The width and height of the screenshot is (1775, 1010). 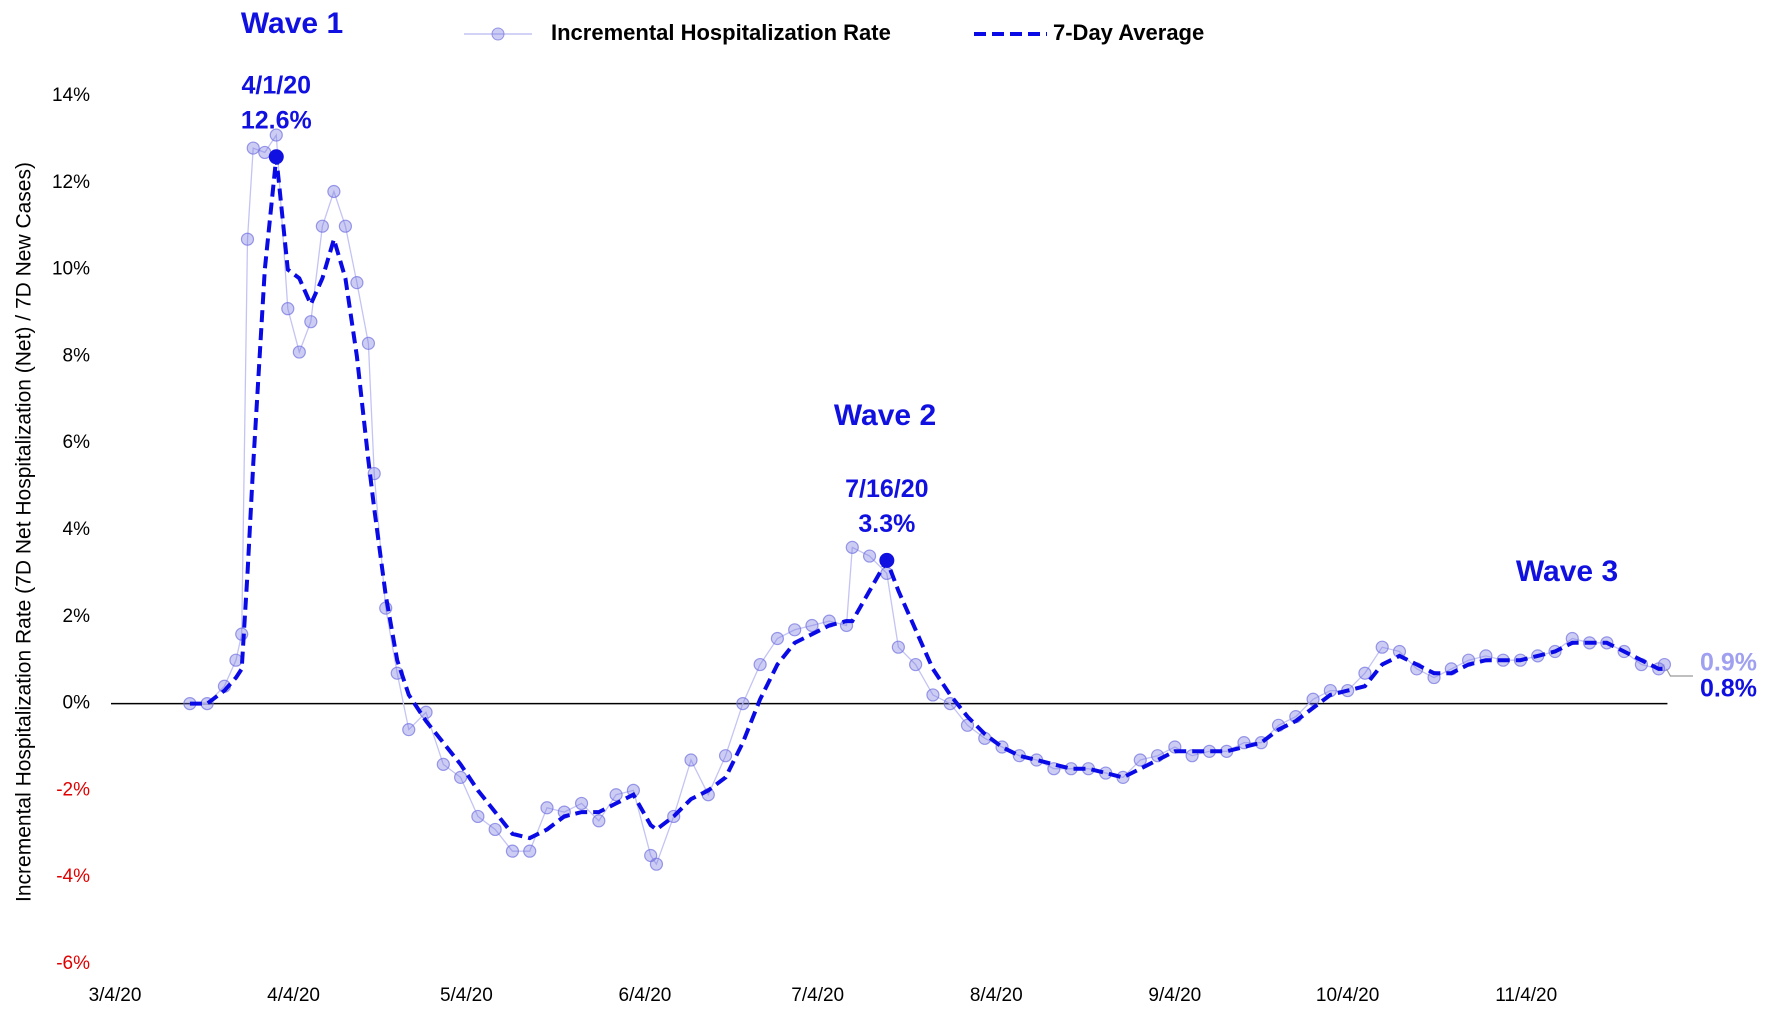 I want to click on wave-label: Wave 2, so click(x=885, y=415).